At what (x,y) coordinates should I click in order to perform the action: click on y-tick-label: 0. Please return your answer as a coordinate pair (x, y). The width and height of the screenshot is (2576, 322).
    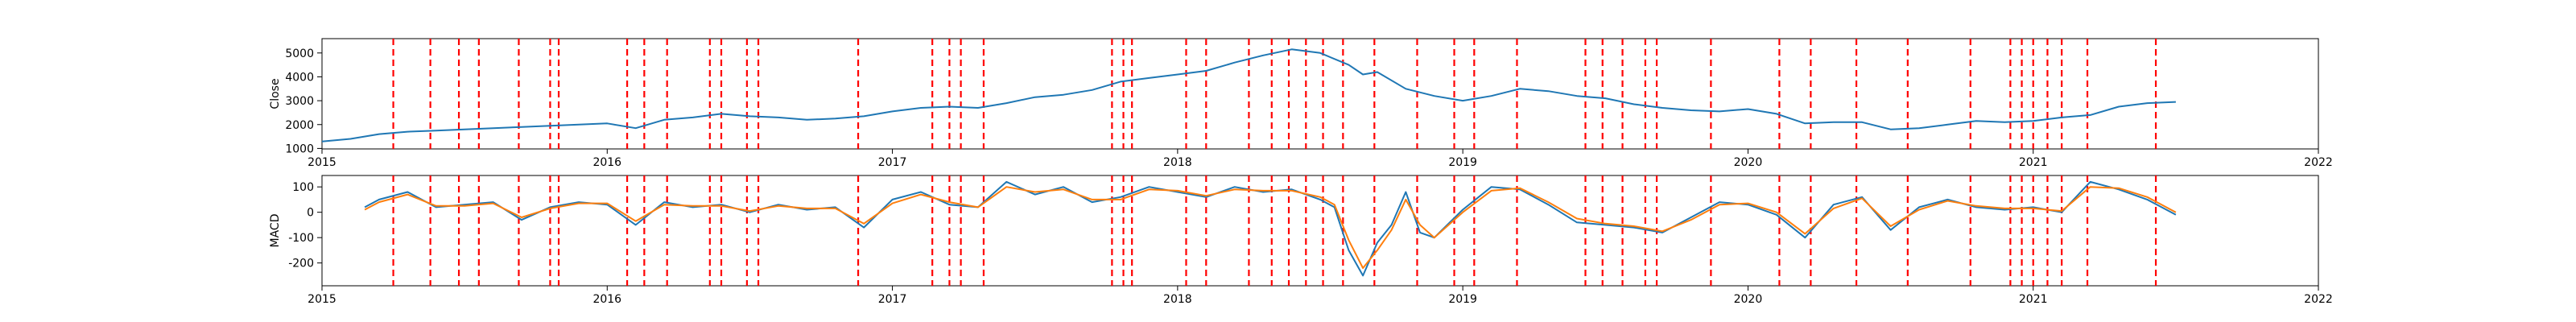
    Looking at the image, I should click on (310, 213).